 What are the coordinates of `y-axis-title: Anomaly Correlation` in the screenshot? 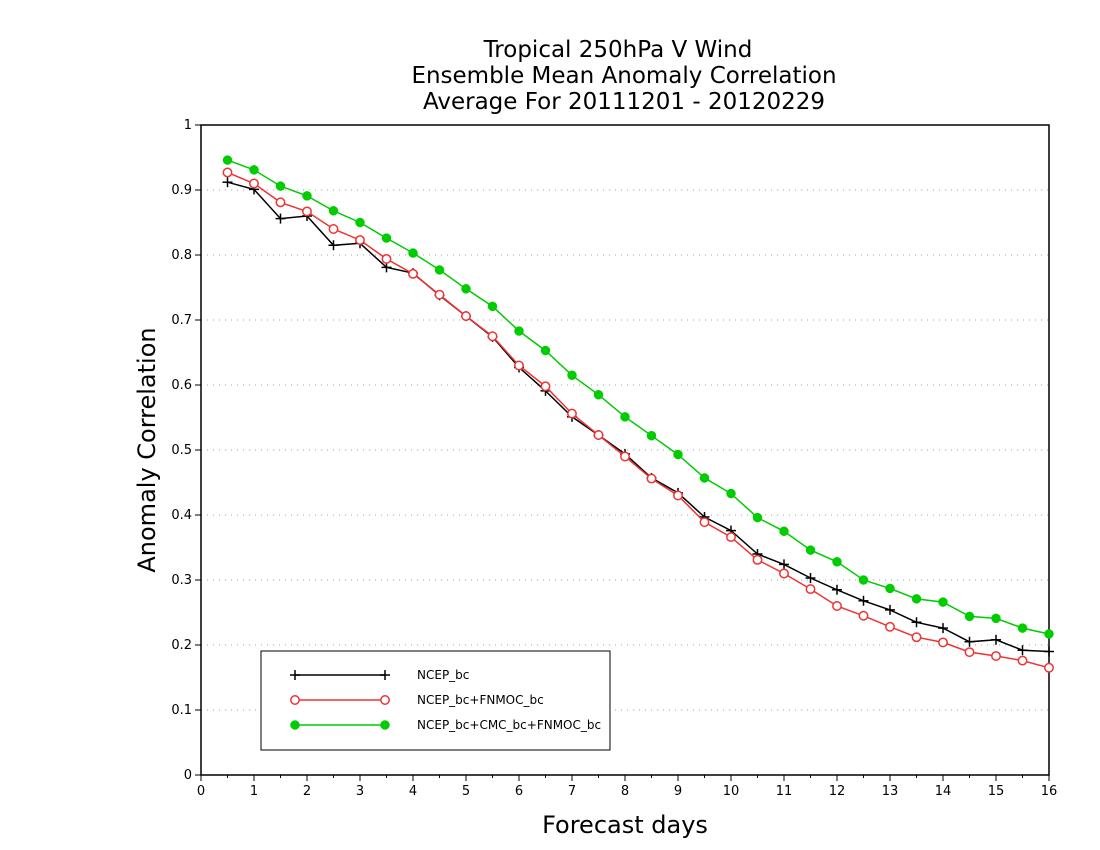 It's located at (147, 449).